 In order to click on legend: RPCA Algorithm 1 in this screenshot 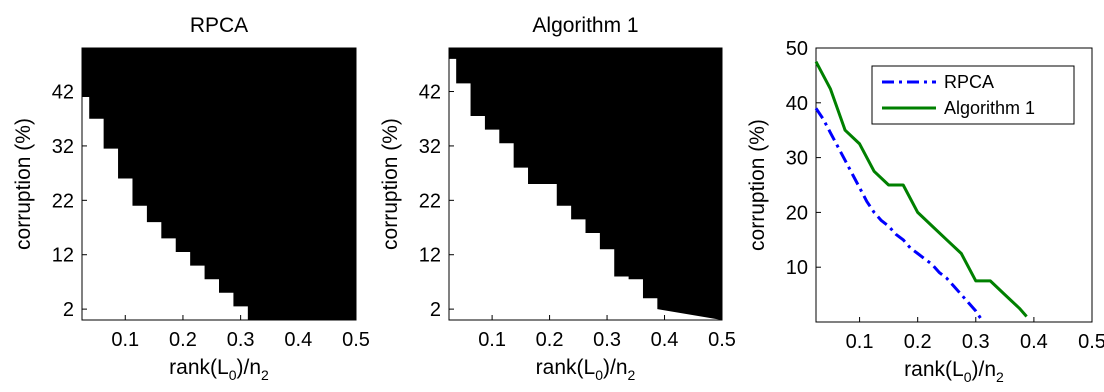, I will do `click(973, 95)`.